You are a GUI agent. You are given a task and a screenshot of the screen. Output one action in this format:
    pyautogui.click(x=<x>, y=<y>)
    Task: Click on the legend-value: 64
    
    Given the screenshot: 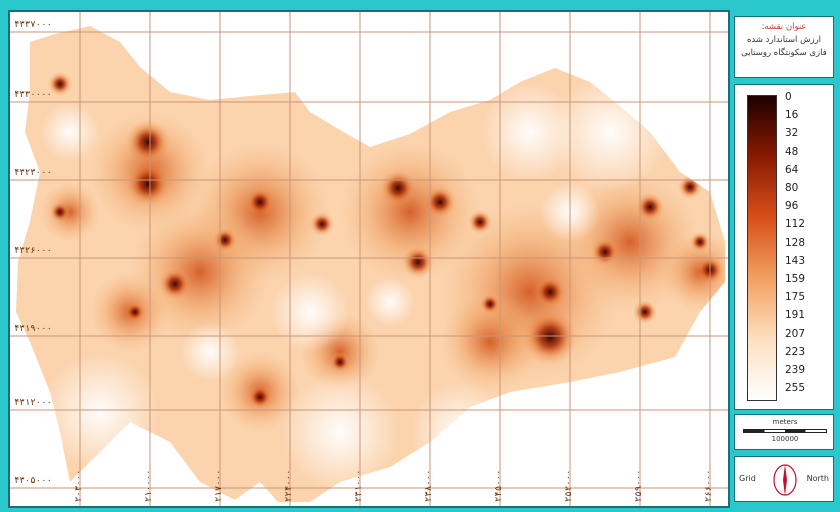 What is the action you would take?
    pyautogui.click(x=791, y=170)
    